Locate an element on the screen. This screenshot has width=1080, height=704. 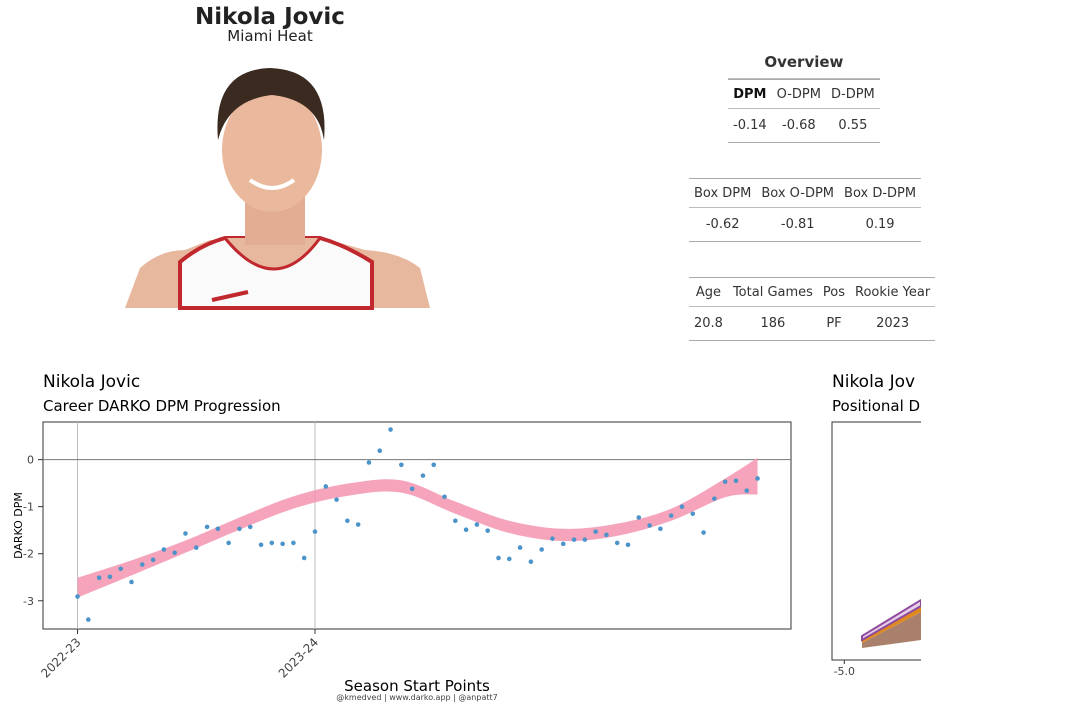
chart-subtitle: Positional D is located at coordinates (876, 406).